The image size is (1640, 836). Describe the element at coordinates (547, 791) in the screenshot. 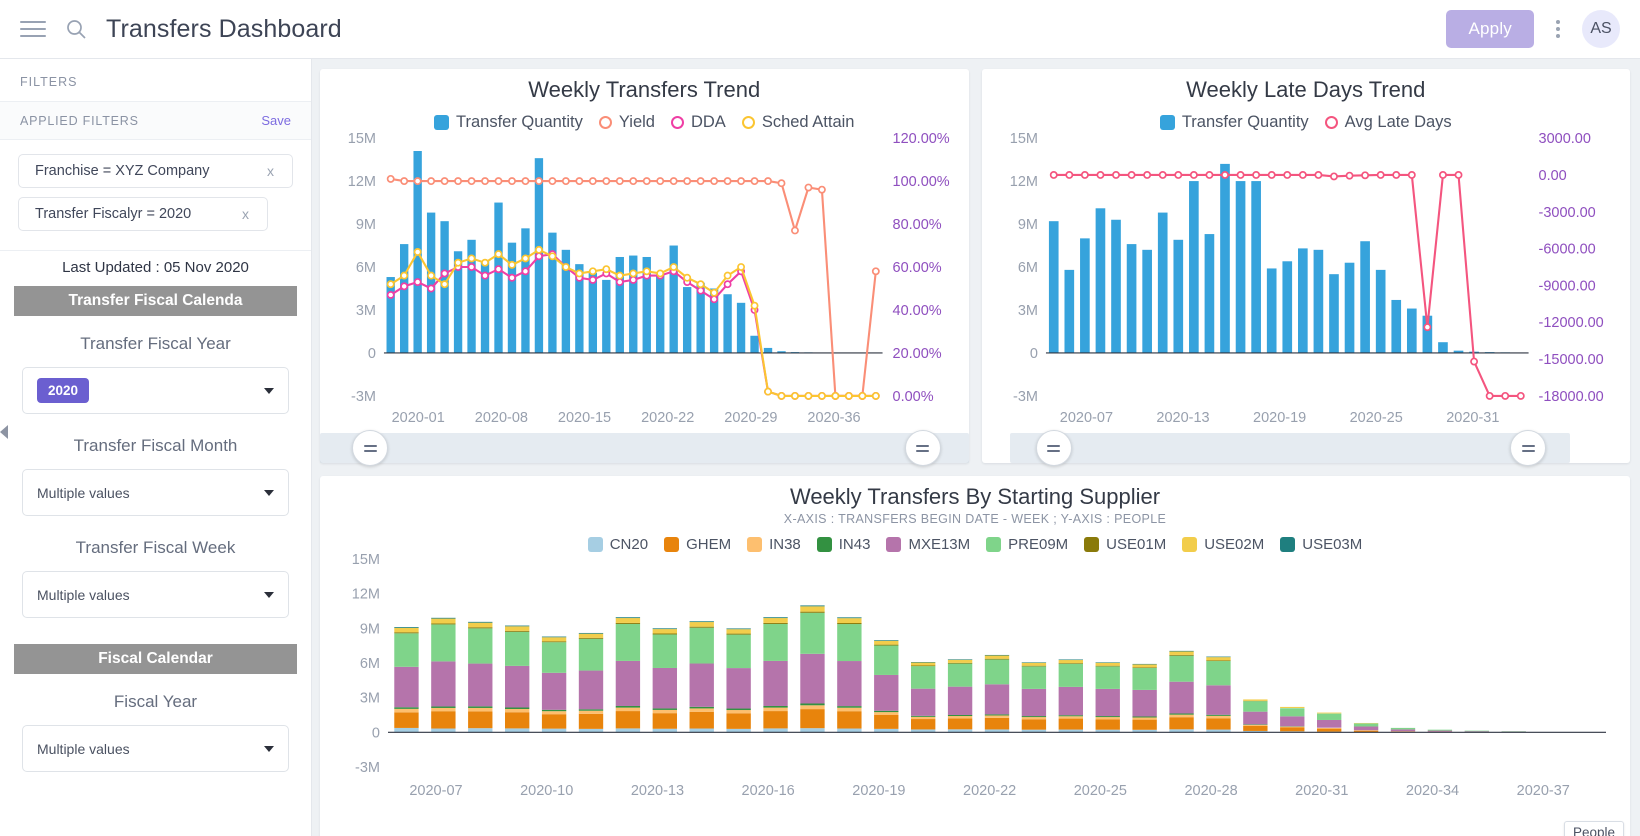

I see `x-axis-tick: 2020-10` at that location.